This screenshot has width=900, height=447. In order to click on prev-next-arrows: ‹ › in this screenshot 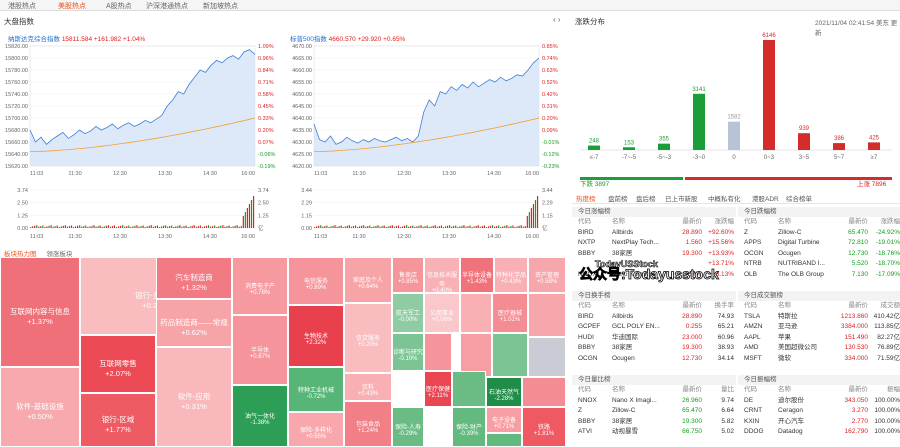, I will do `click(557, 19)`.